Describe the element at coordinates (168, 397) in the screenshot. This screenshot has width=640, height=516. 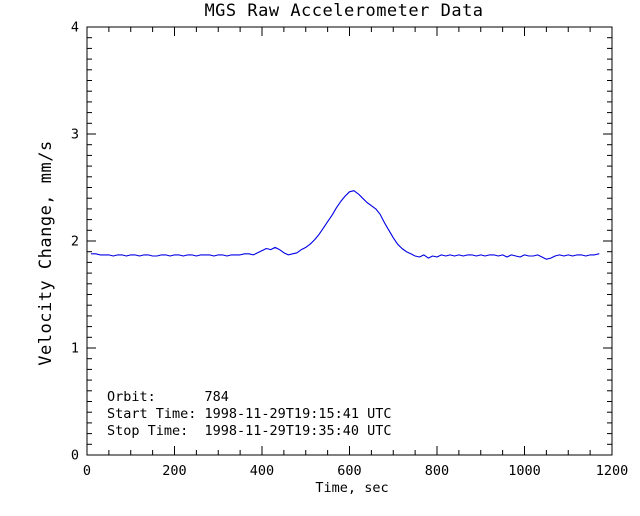
I see `annotation-orbit: Orbit: 784` at that location.